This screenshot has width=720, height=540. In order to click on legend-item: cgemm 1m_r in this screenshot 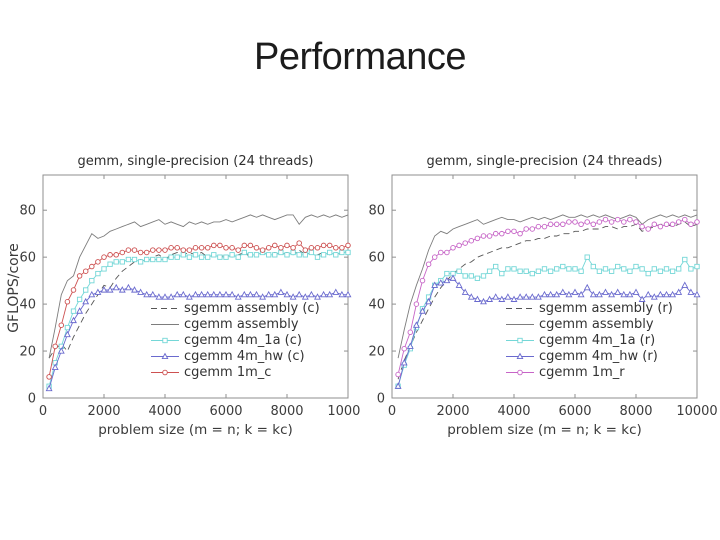, I will do `click(589, 372)`.